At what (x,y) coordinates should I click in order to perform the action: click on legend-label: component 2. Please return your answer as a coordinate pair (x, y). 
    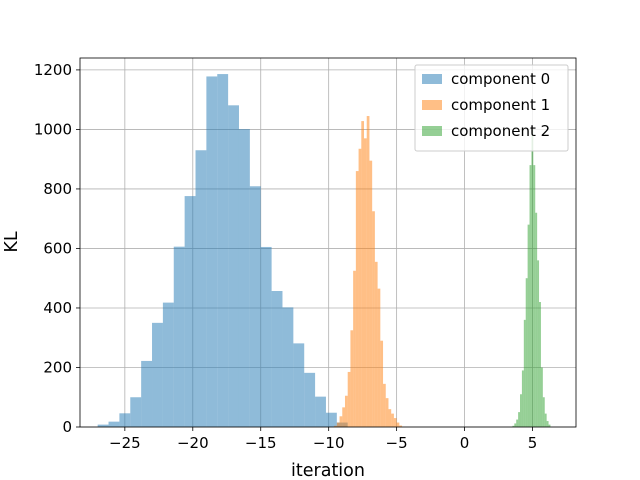
    Looking at the image, I should click on (500, 131).